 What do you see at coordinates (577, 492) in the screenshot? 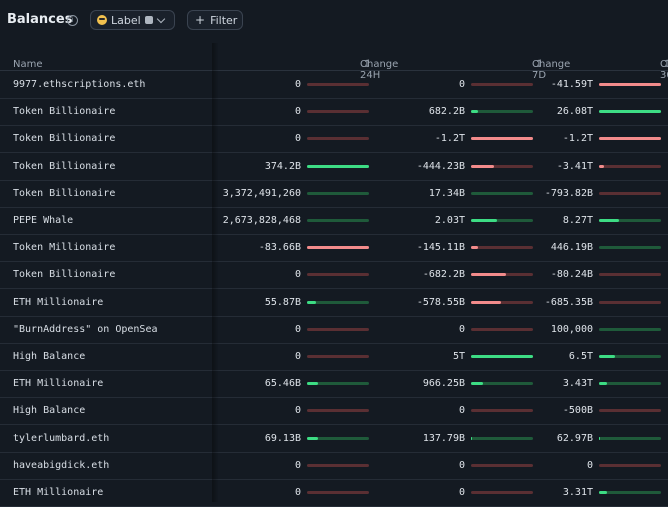
I see `change-value: 3.31T` at bounding box center [577, 492].